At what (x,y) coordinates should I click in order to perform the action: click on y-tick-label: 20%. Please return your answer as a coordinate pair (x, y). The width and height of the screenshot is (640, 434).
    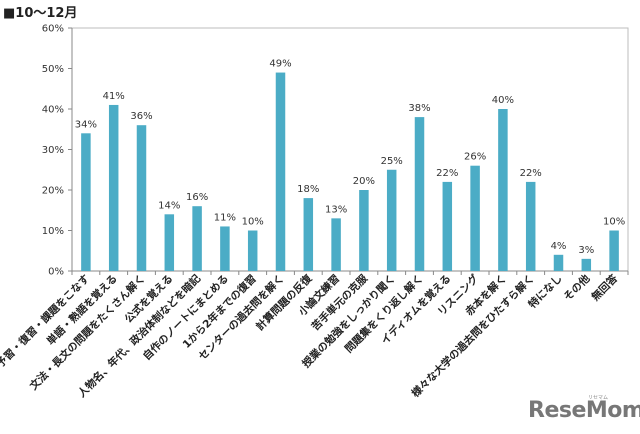
    Looking at the image, I should click on (53, 191).